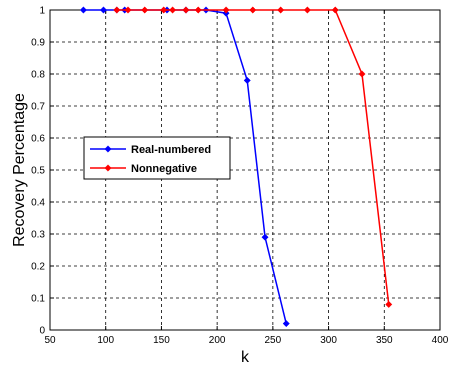  Describe the element at coordinates (105, 340) in the screenshot. I see `x-tick-label: 100` at that location.